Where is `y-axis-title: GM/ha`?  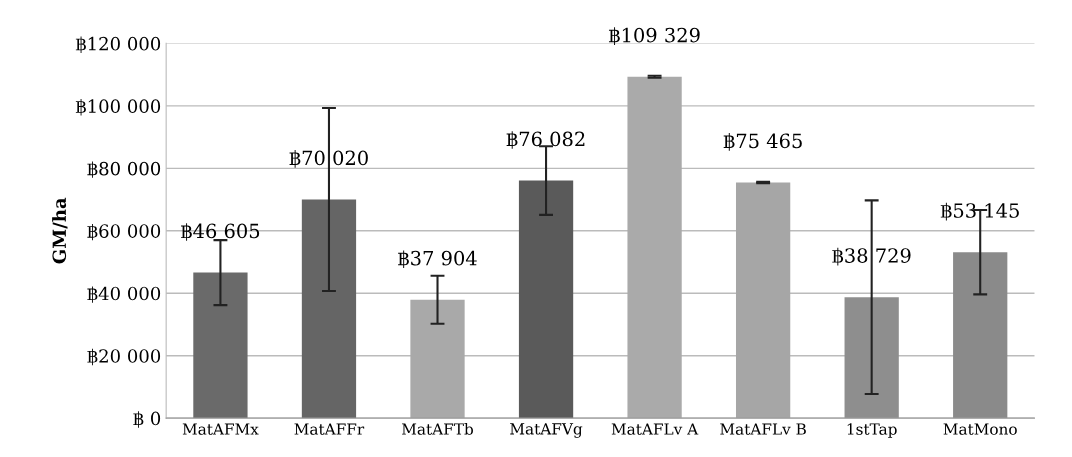 y-axis-title: GM/ha is located at coordinates (60, 230).